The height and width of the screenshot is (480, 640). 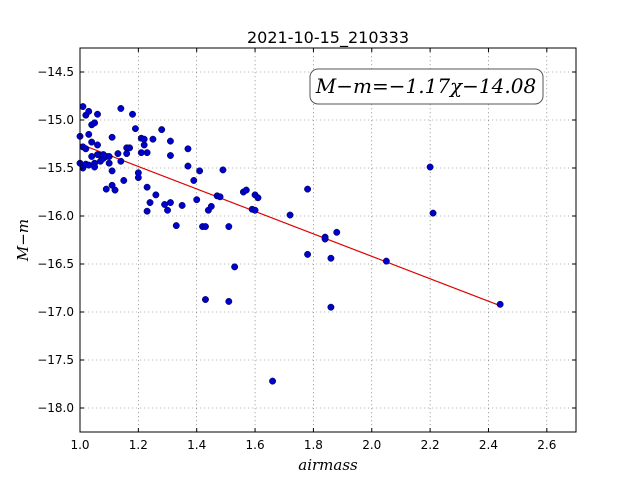 What do you see at coordinates (23, 240) in the screenshot?
I see `y-axis-label: M−m` at bounding box center [23, 240].